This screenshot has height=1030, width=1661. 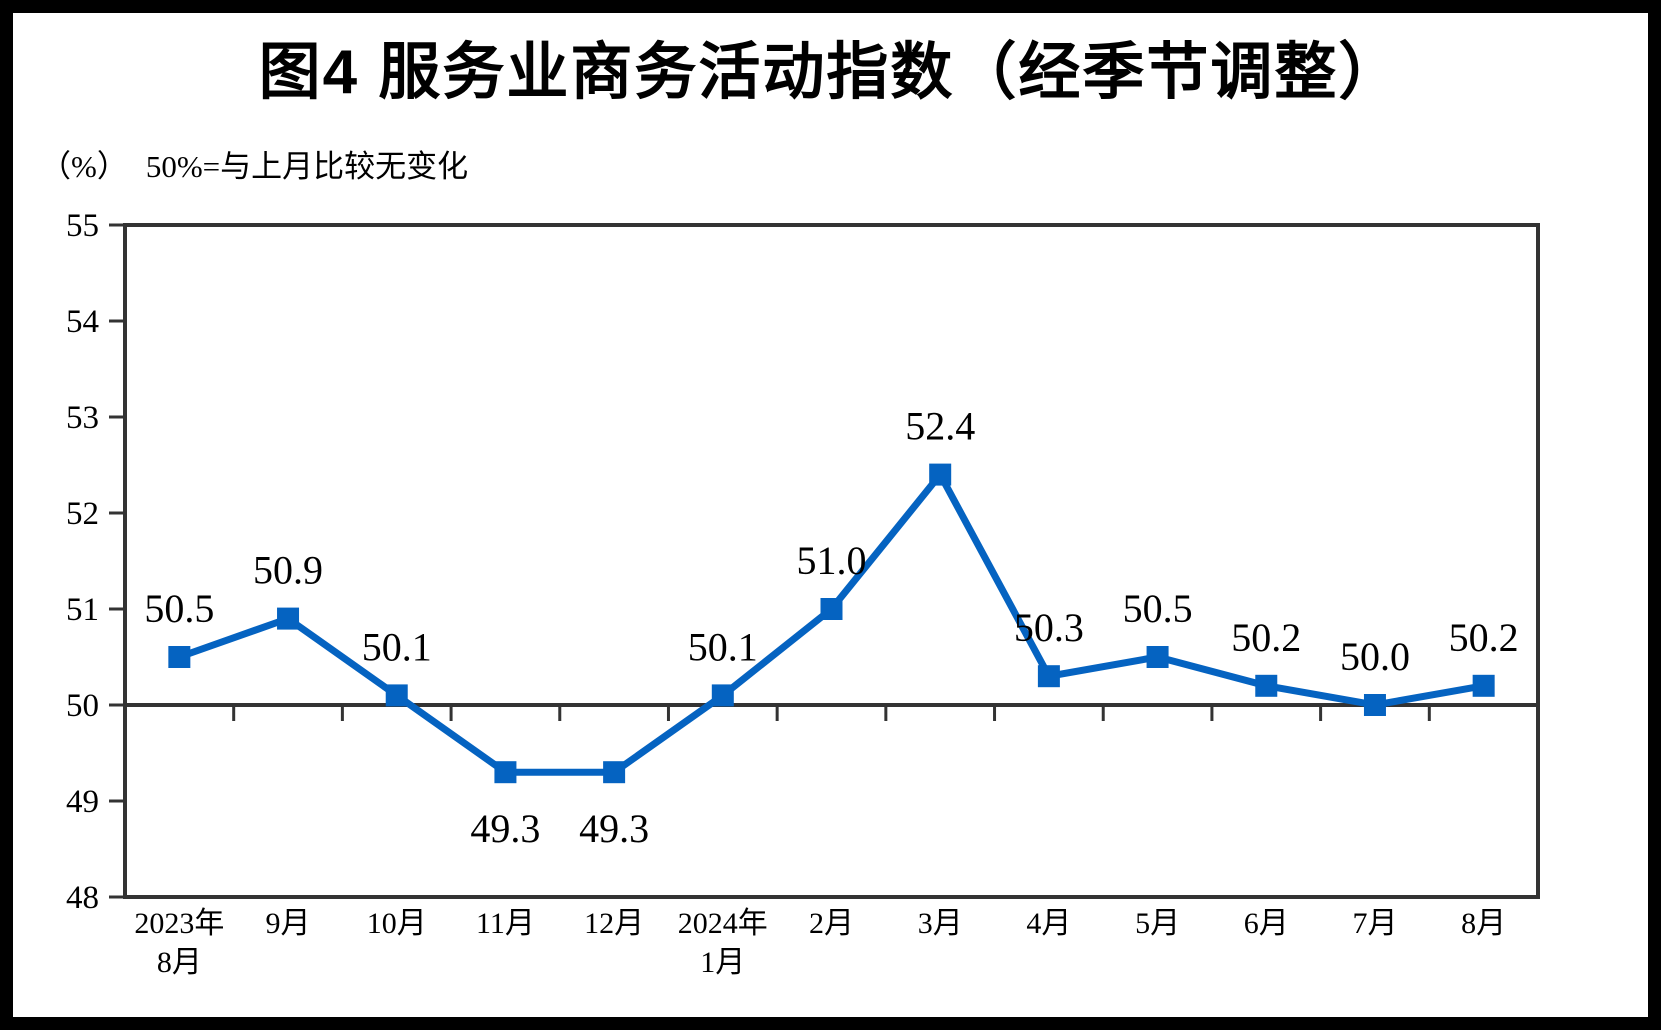 What do you see at coordinates (614, 923) in the screenshot?
I see `x-category-label: 12月` at bounding box center [614, 923].